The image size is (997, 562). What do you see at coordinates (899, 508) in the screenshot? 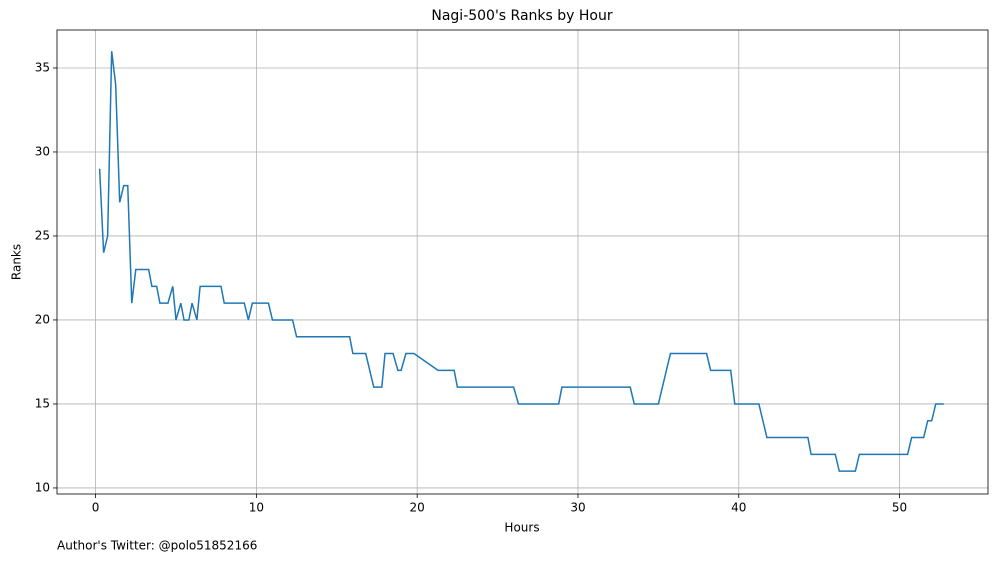
I see `x-tick-label: 50` at bounding box center [899, 508].